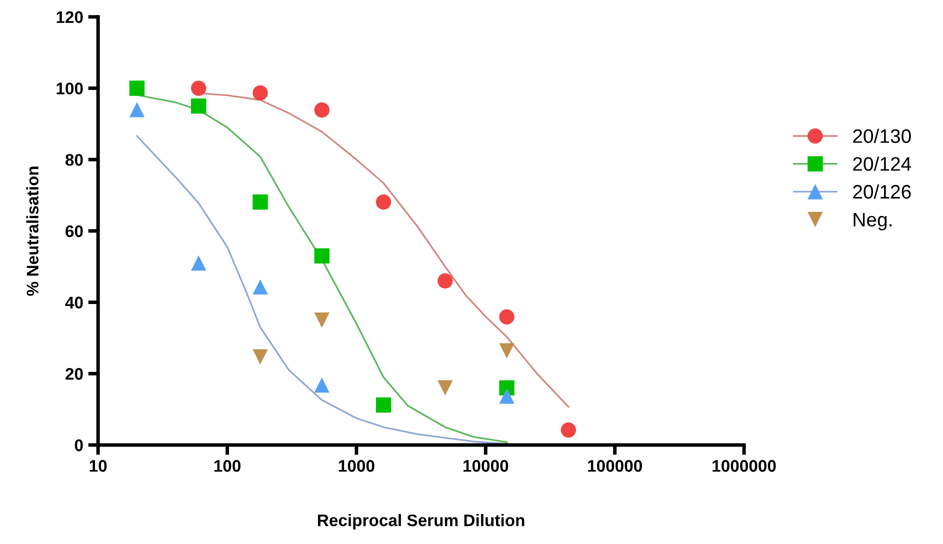  What do you see at coordinates (615, 466) in the screenshot?
I see `x-tick-label: 100000` at bounding box center [615, 466].